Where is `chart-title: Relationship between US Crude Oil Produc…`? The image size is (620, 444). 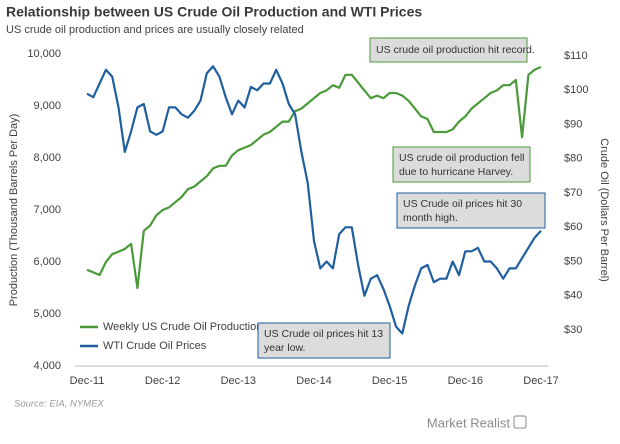
chart-title: Relationship between US Crude Oil Produc… is located at coordinates (214, 12).